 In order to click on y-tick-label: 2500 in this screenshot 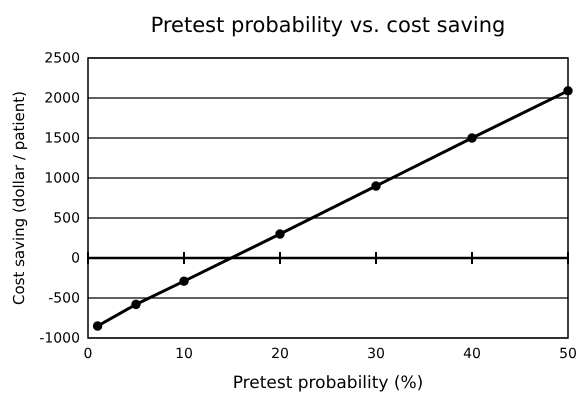, I will do `click(62, 58)`.